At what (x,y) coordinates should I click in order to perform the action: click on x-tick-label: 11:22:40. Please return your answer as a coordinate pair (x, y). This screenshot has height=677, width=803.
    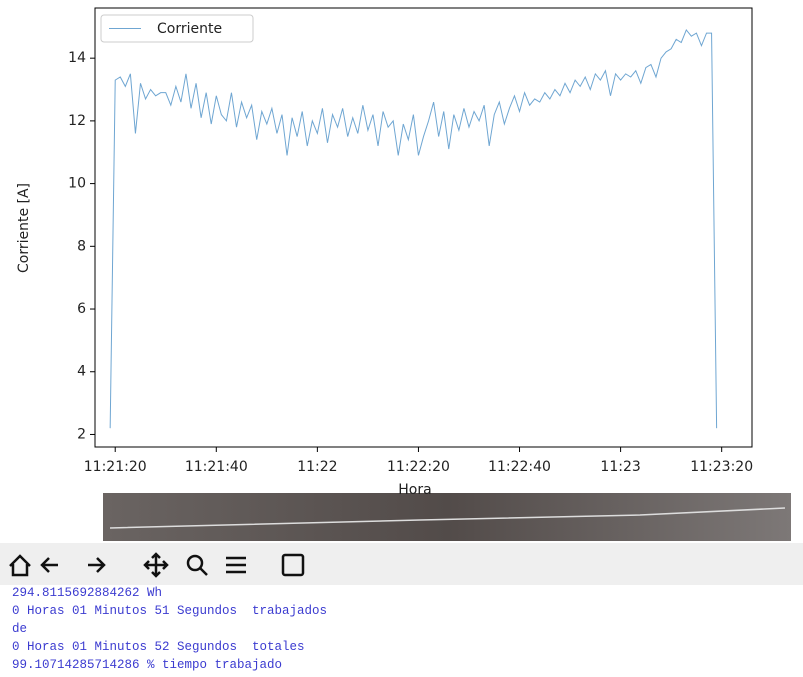
    Looking at the image, I should click on (519, 467).